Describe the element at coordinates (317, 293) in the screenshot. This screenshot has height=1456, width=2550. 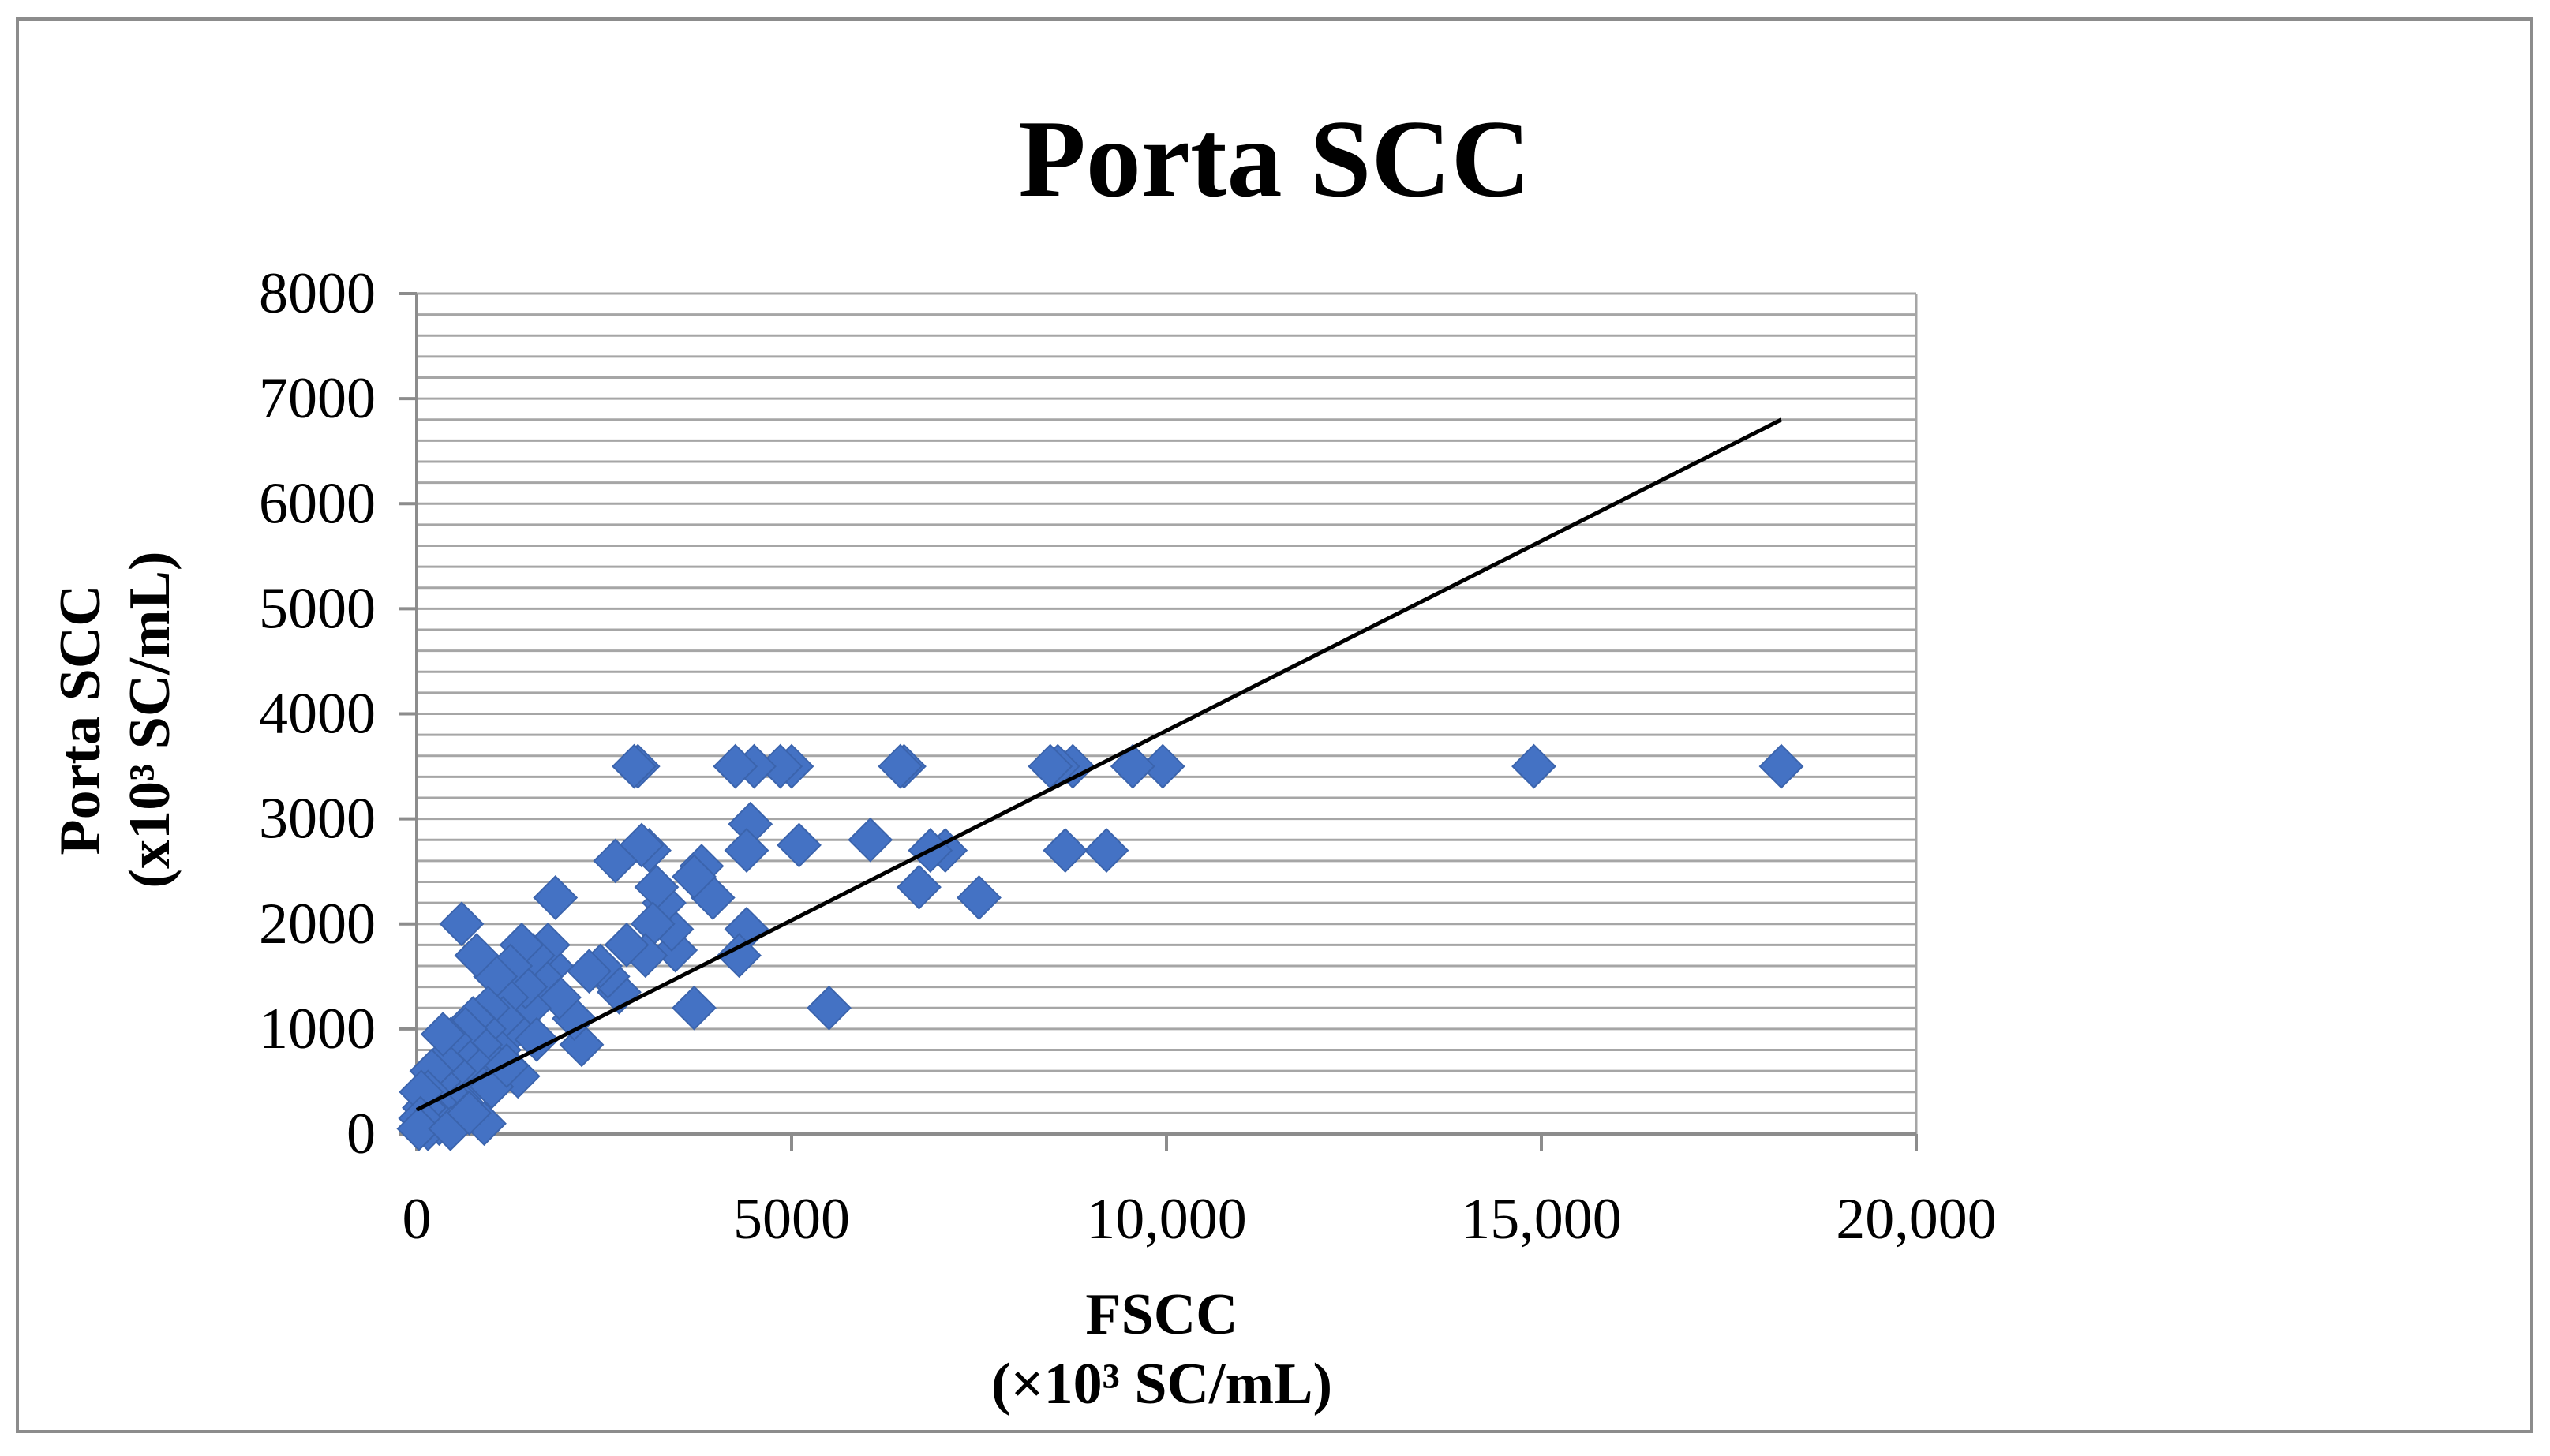
I see `y-tick-label: 8000` at that location.